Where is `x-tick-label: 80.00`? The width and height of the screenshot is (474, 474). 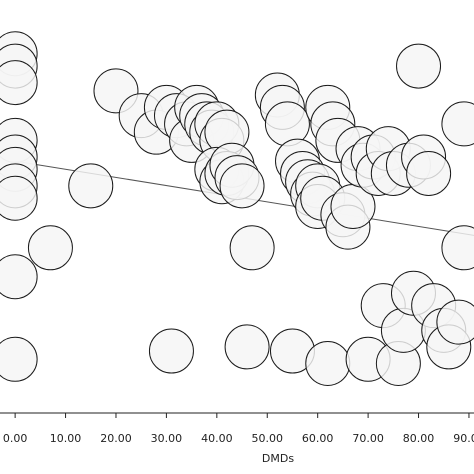 x-tick-label: 80.00 is located at coordinates (419, 438).